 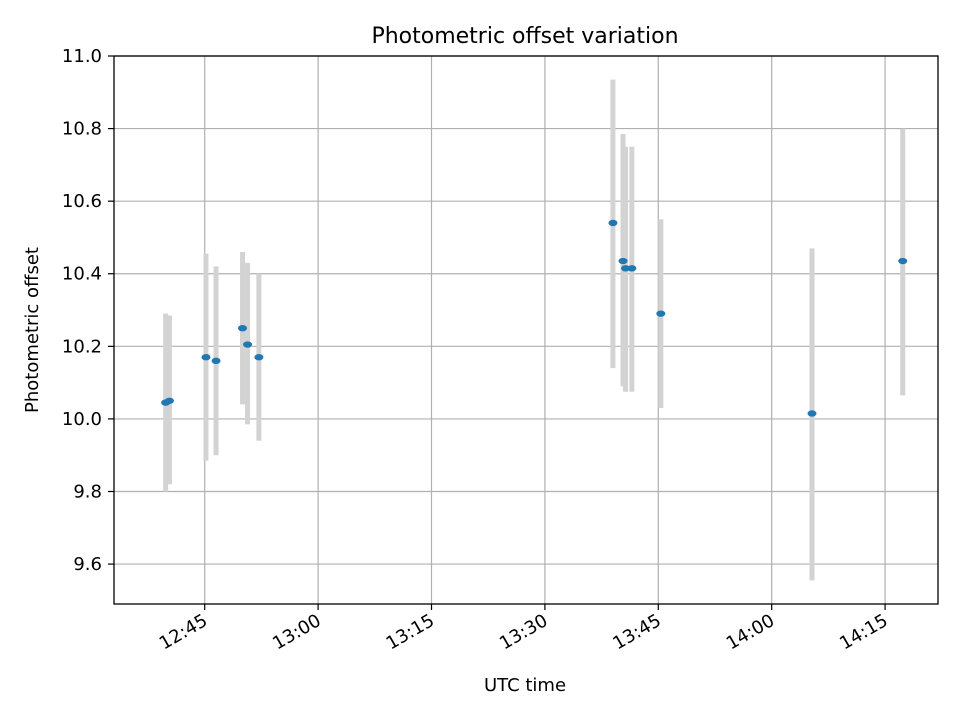 What do you see at coordinates (32, 330) in the screenshot?
I see `y-axis-label: Photometric offset` at bounding box center [32, 330].